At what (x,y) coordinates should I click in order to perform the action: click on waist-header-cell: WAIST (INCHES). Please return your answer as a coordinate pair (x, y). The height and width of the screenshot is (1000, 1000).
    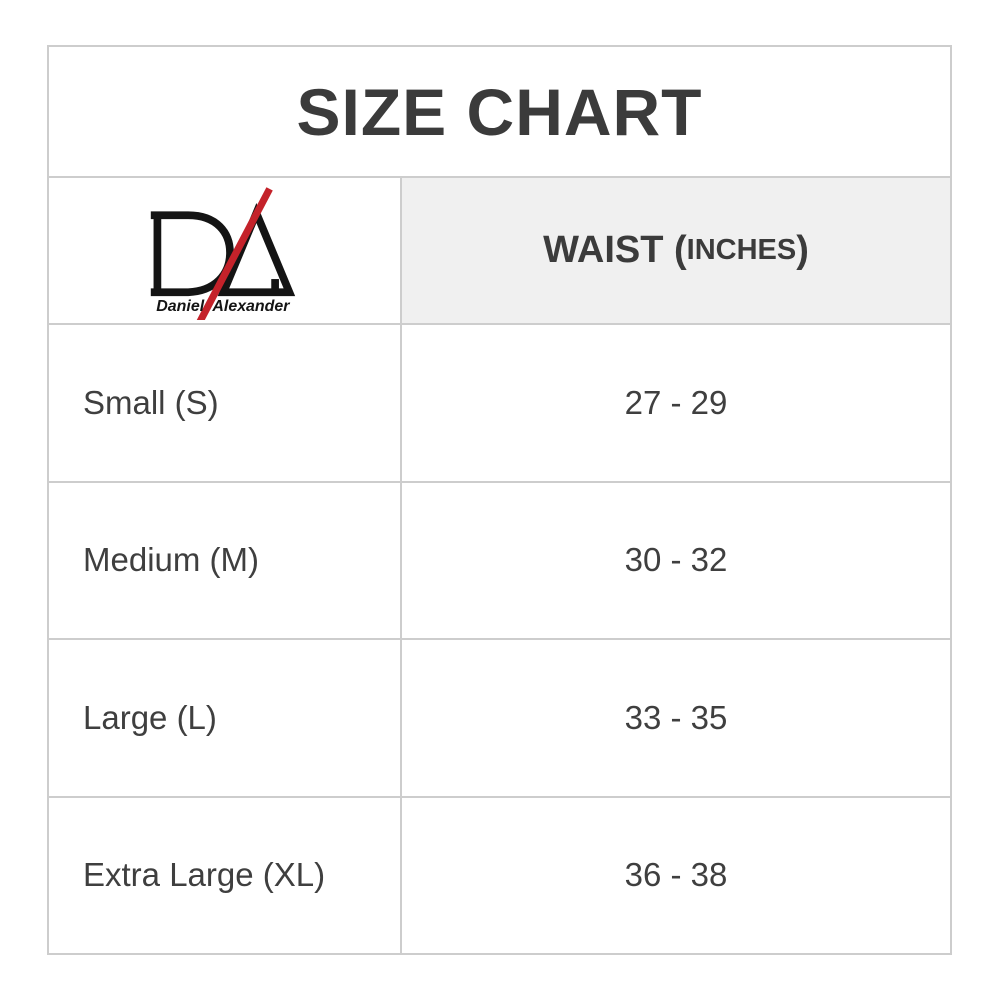
    Looking at the image, I should click on (675, 249).